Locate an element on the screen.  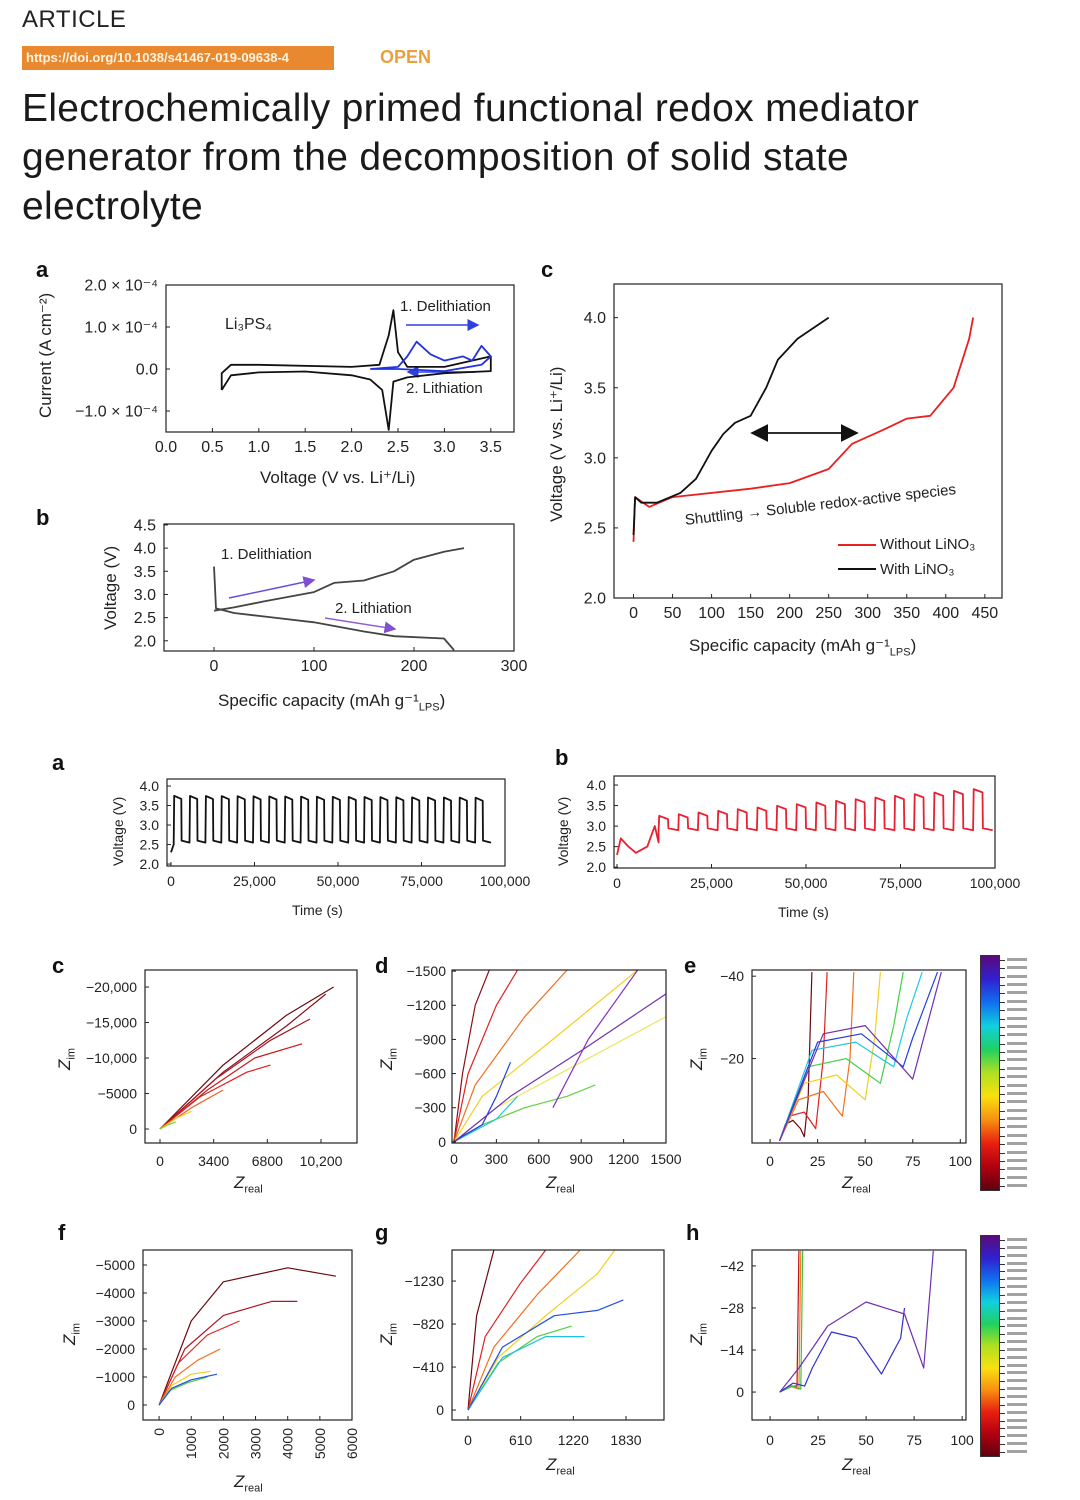
x-tick-label: 1220 is located at coordinates (573, 1440).